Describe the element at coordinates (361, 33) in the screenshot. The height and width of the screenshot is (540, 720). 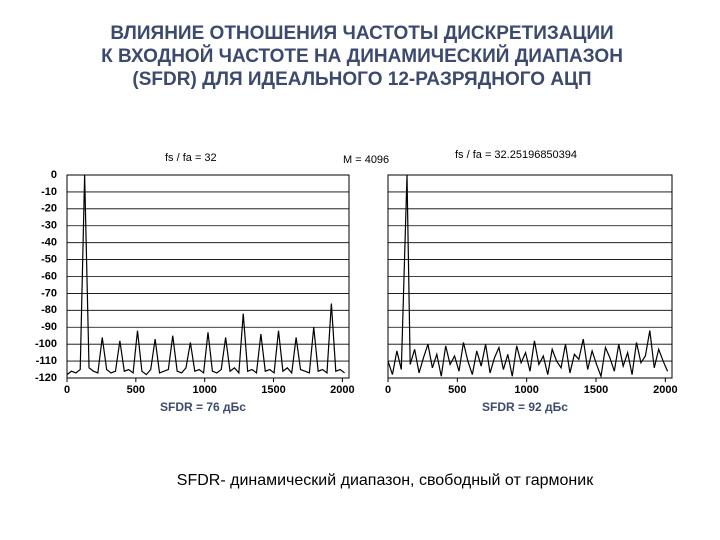
I see `title-line: ВЛИЯНИЕ ОТНОШЕНИЯ ЧАСТОТЫ ДИСКРЕТИЗАЦИИ` at that location.